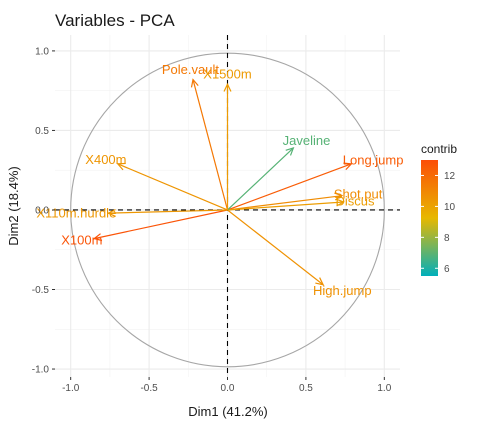 The height and width of the screenshot is (432, 480). Describe the element at coordinates (41, 290) in the screenshot. I see `y-tick-label: -0.5` at that location.